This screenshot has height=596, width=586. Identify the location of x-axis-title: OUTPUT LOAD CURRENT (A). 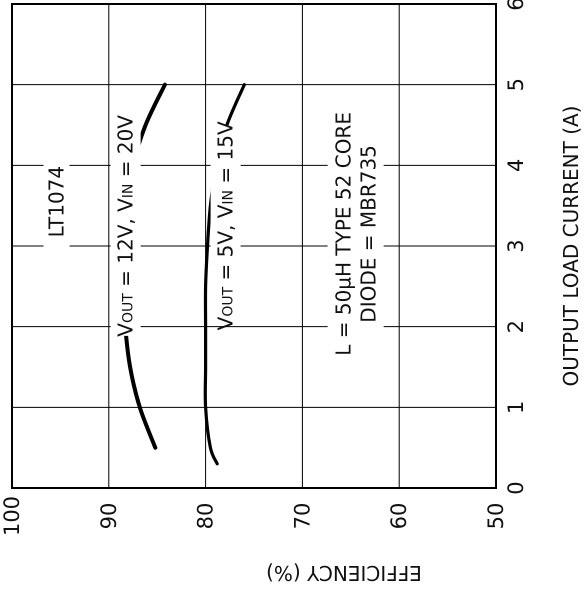
(571, 246).